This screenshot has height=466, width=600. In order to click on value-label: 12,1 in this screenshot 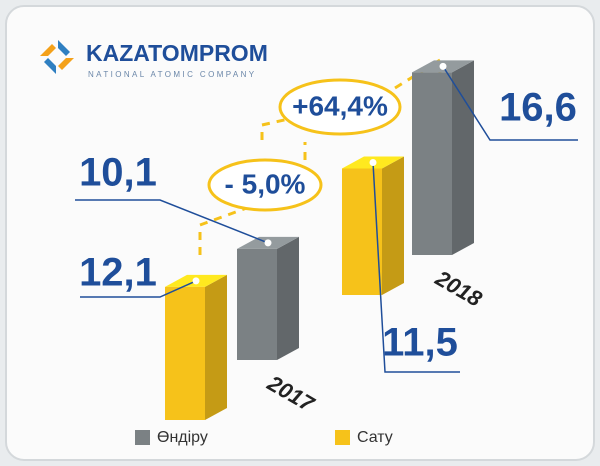, I will do `click(118, 273)`.